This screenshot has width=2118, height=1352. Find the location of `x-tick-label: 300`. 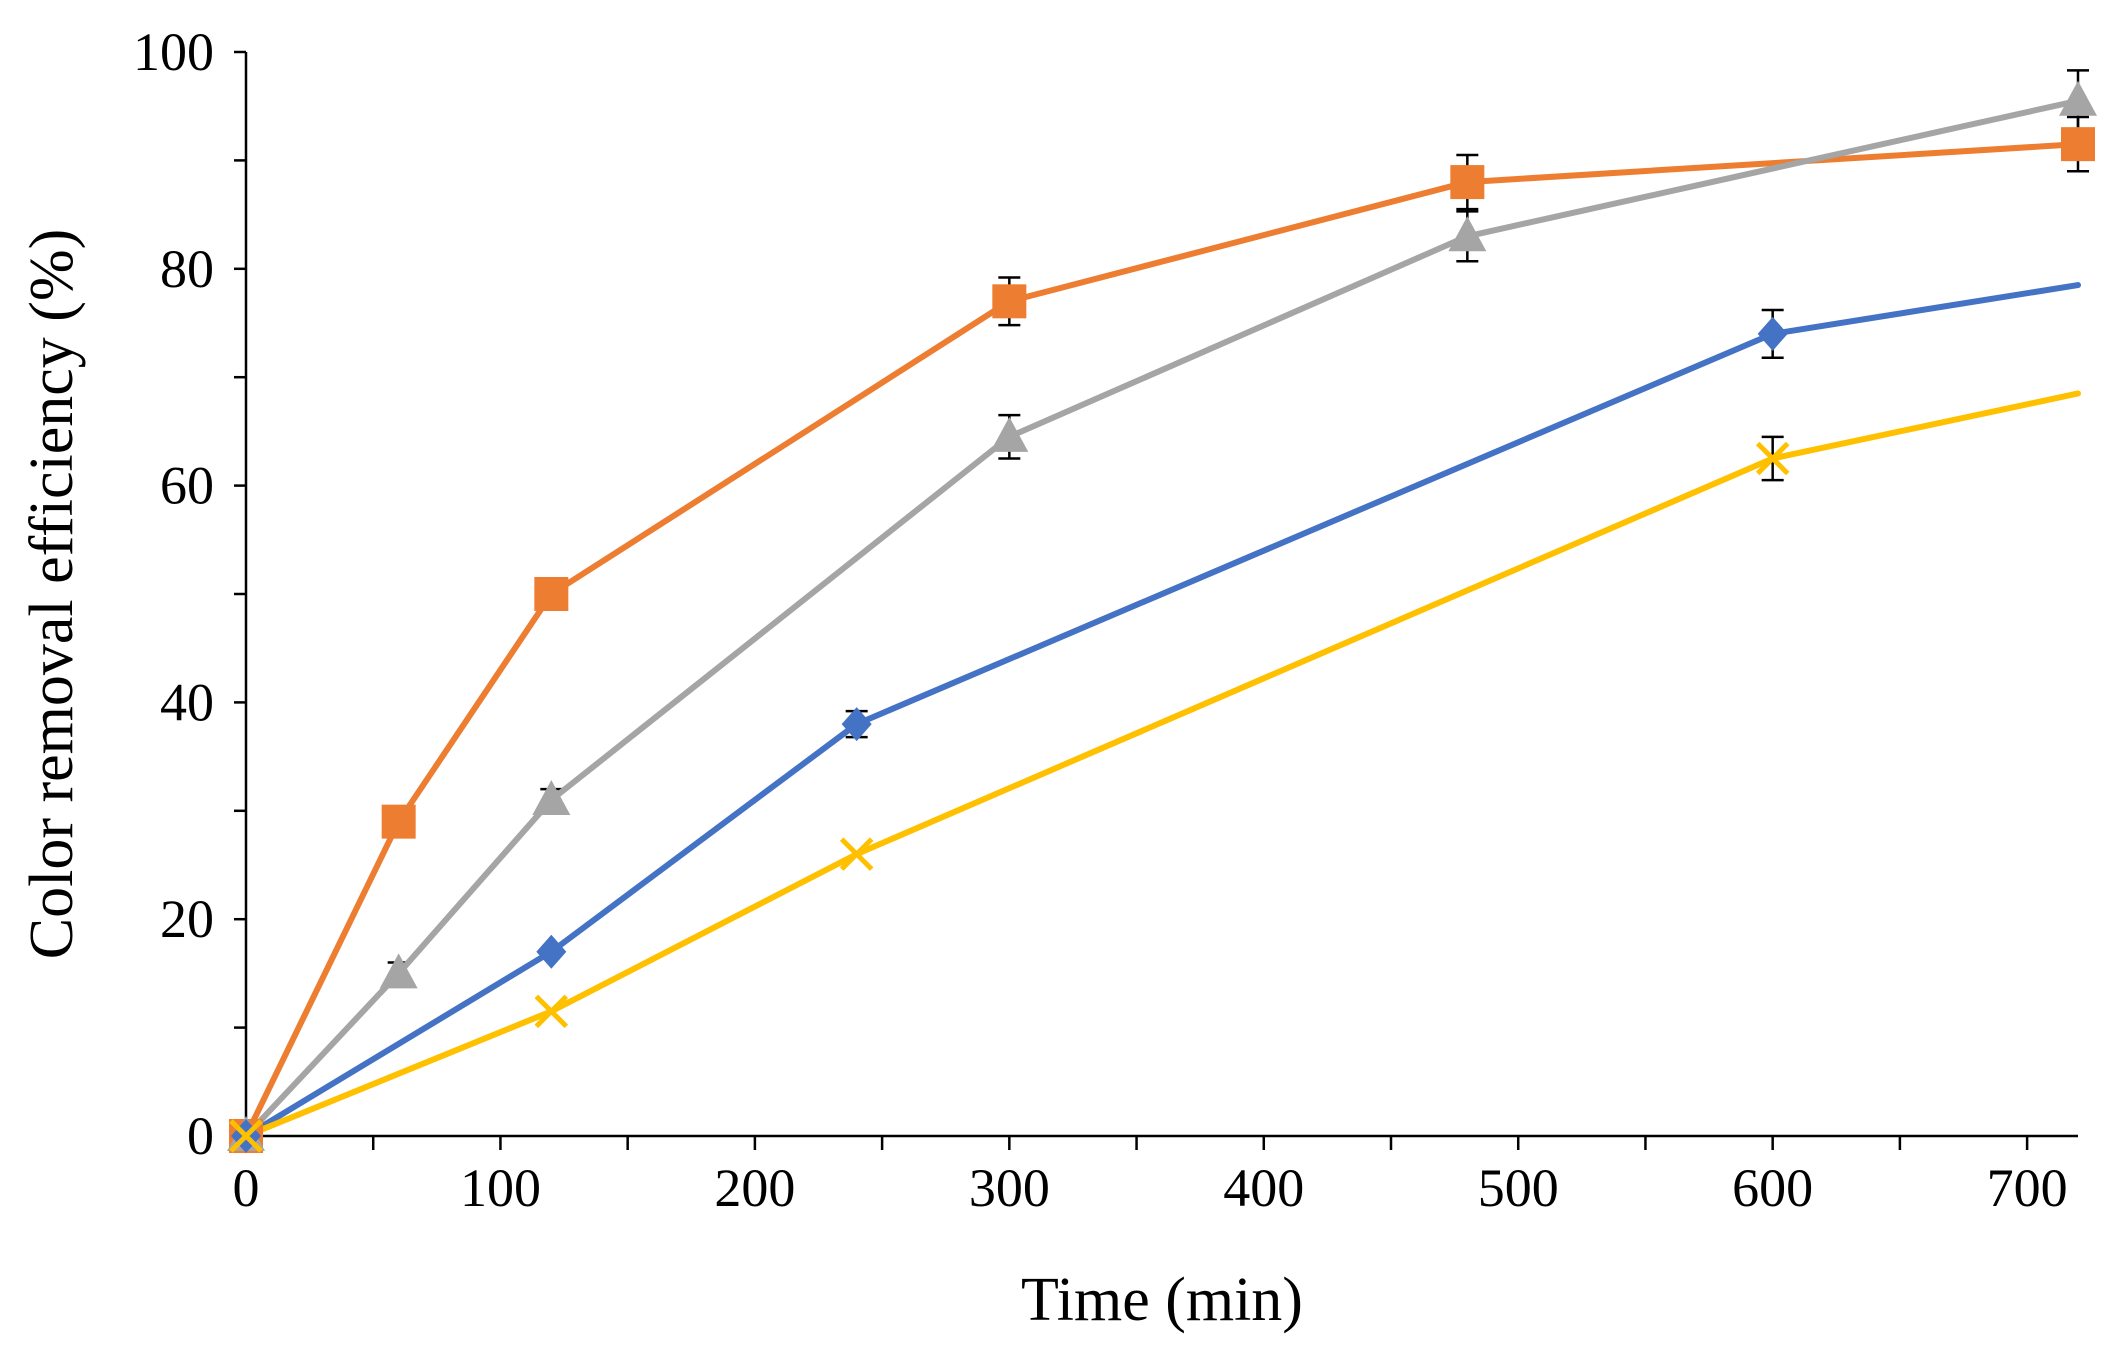

x-tick-label: 300 is located at coordinates (1009, 1188).